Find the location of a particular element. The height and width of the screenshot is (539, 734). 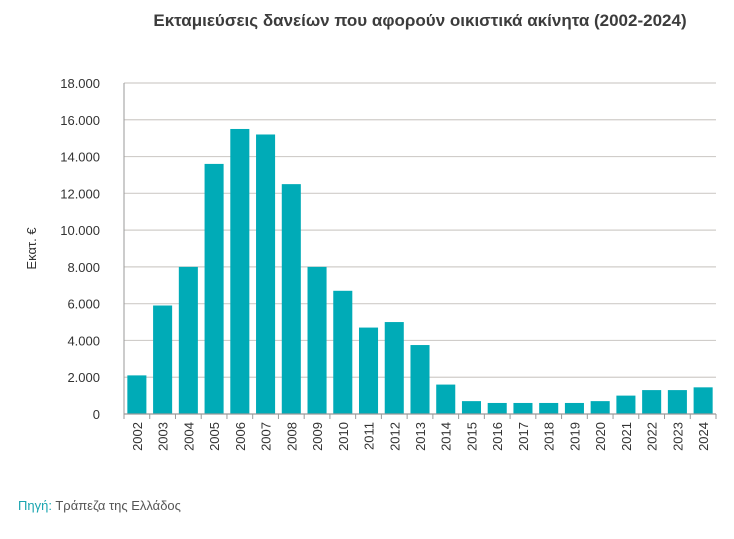

x-tick-label: 2004 is located at coordinates (188, 436).